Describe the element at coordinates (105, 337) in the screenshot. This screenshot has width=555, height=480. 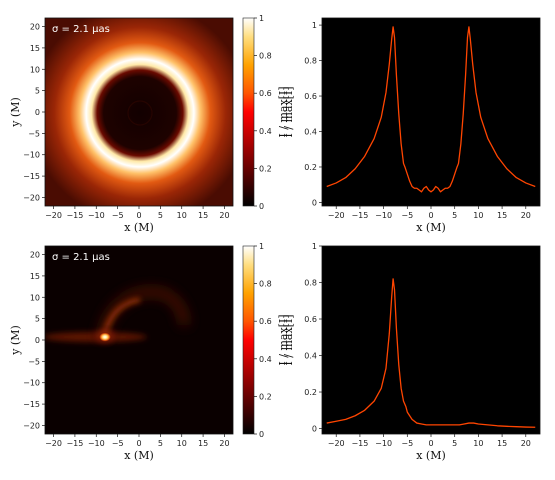
I see `hotspot` at that location.